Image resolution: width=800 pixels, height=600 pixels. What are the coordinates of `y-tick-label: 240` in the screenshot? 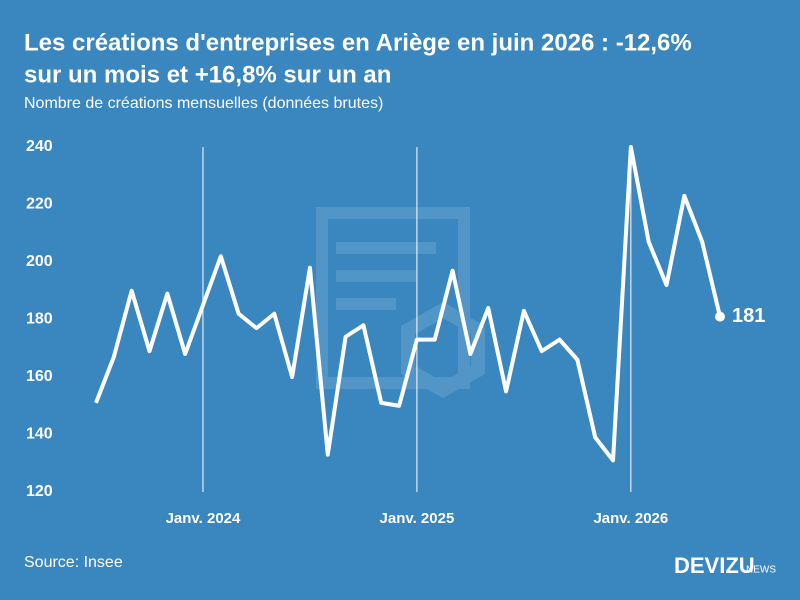 It's located at (39, 146).